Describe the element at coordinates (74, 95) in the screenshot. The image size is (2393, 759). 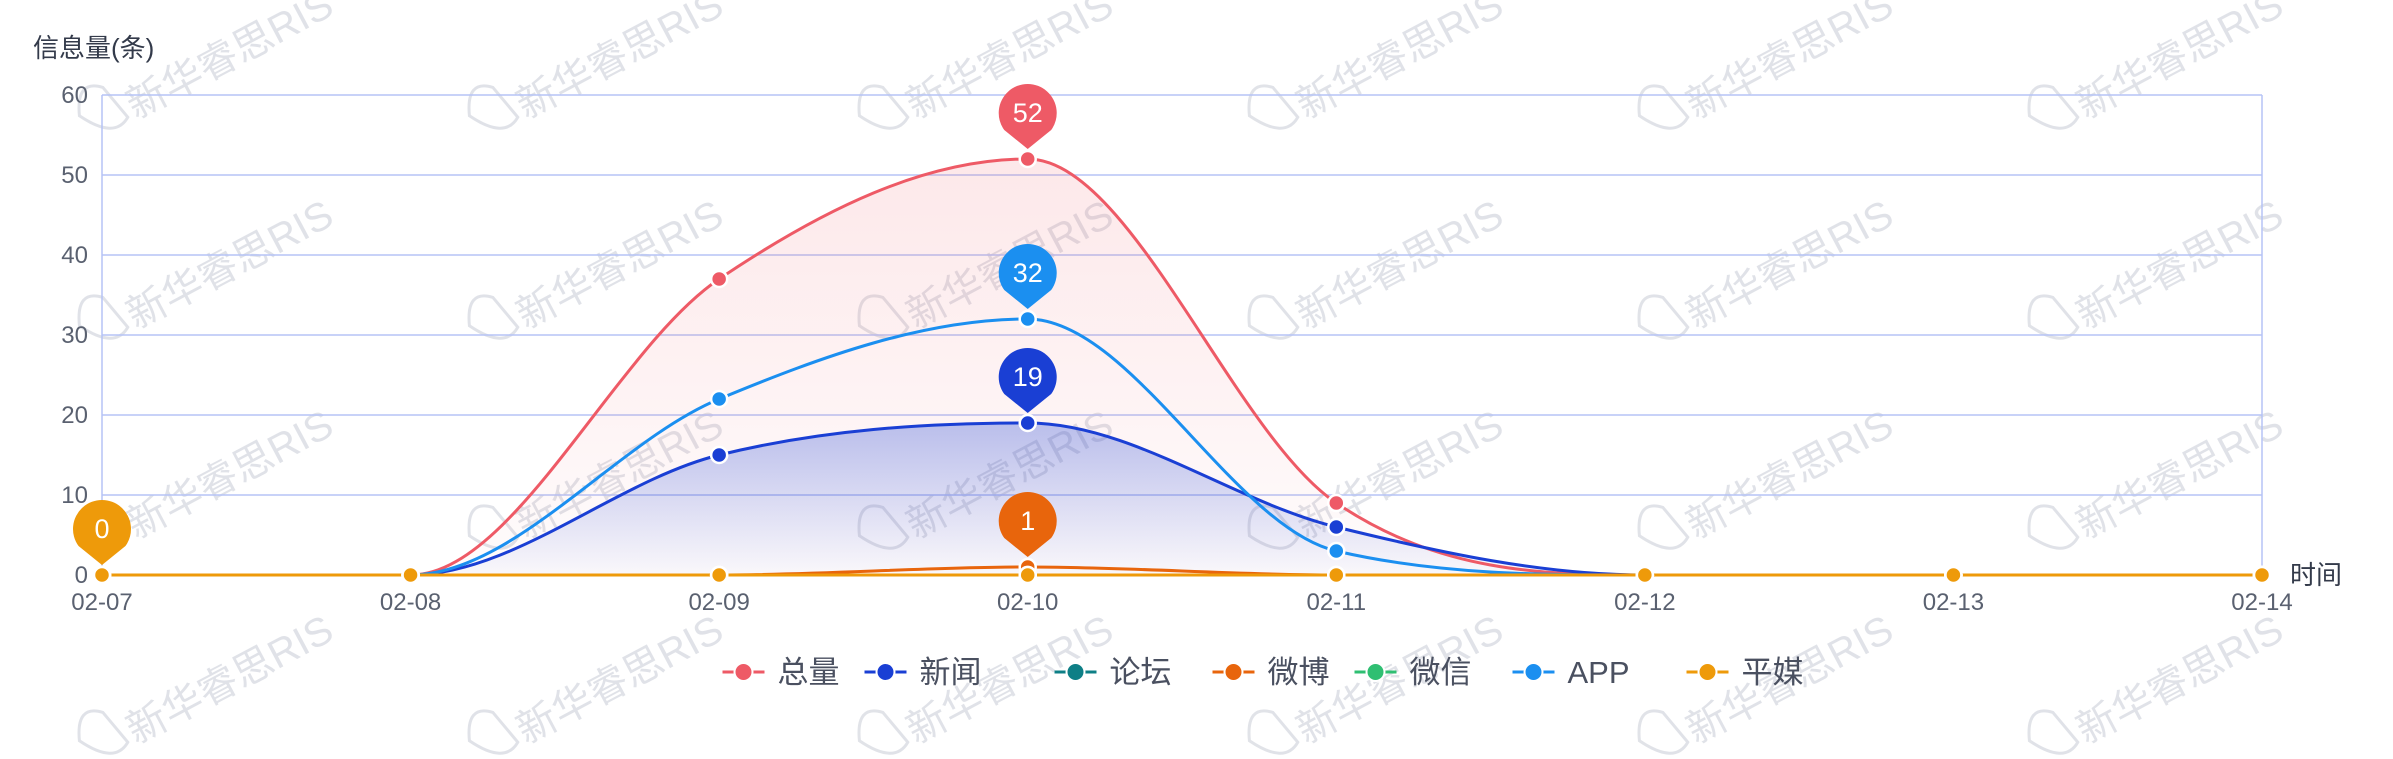
I see `y-tick-label-60: 60` at that location.